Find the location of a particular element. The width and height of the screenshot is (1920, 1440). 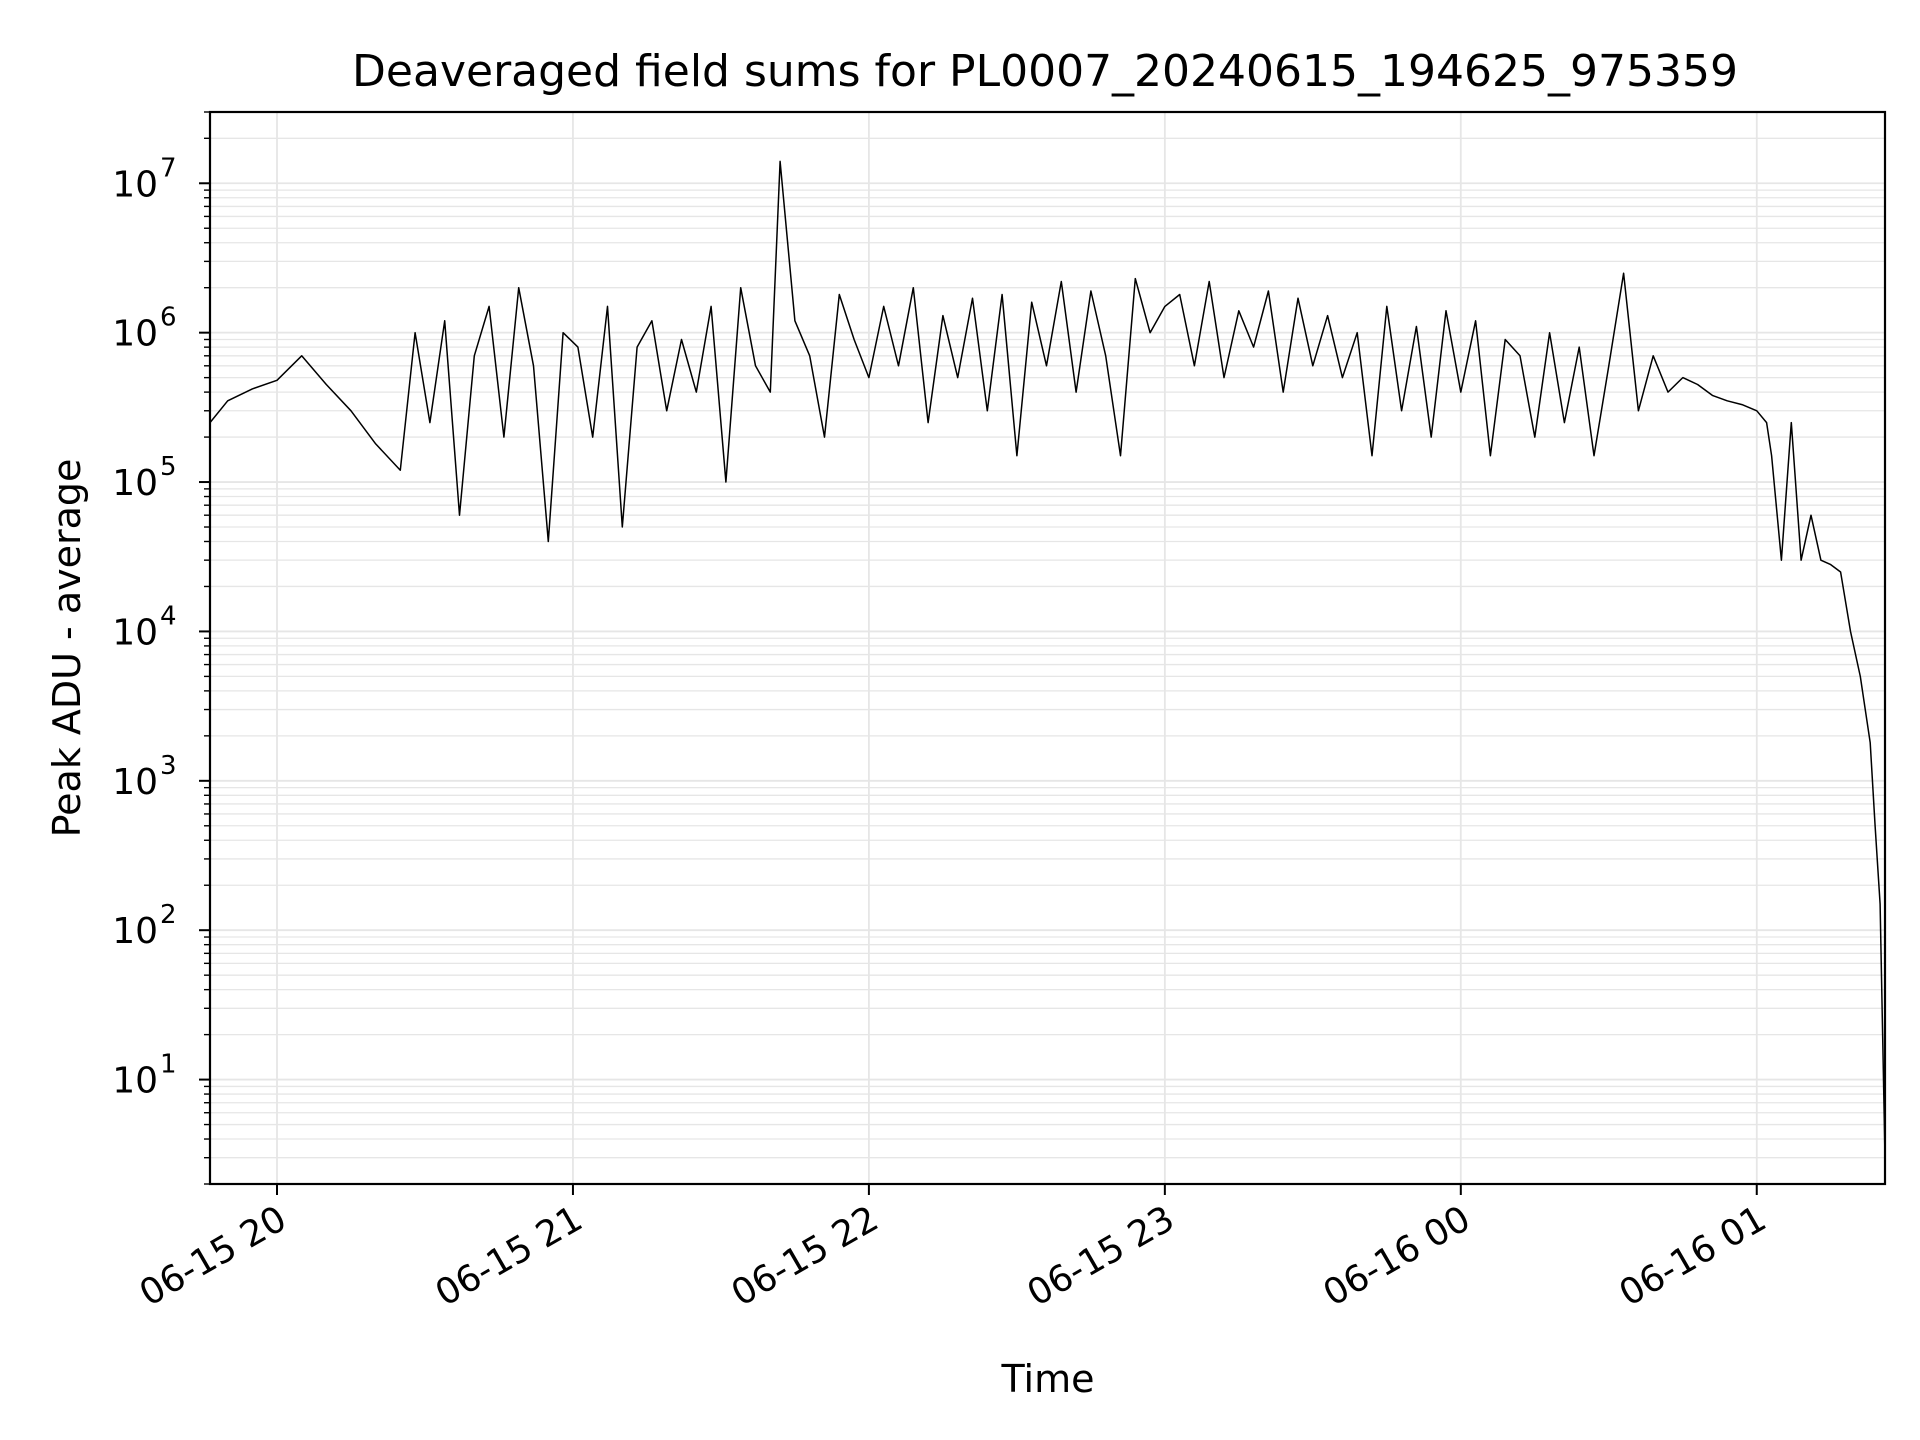

x-tick-label: 06-15 23 is located at coordinates (1101, 1256).